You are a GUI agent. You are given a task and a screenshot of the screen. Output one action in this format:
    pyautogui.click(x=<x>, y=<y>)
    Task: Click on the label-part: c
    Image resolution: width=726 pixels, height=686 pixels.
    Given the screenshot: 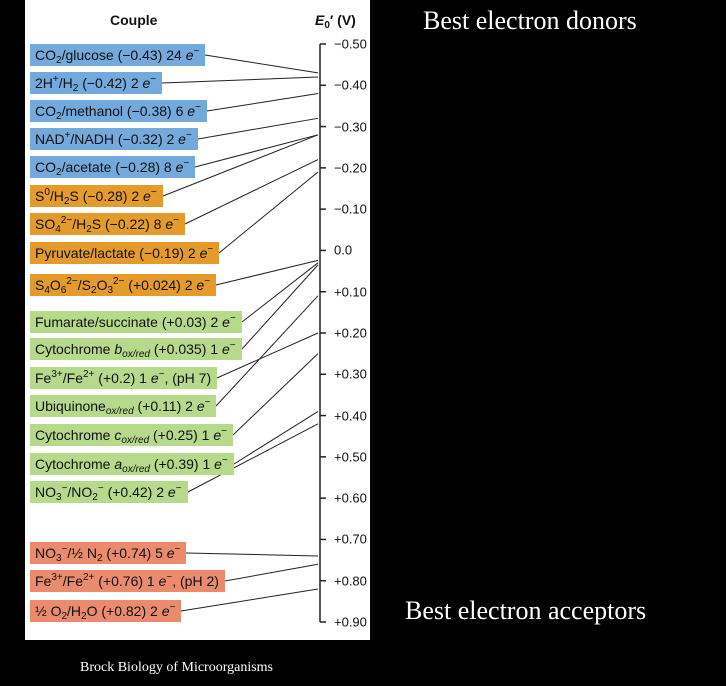 What is the action you would take?
    pyautogui.click(x=118, y=435)
    